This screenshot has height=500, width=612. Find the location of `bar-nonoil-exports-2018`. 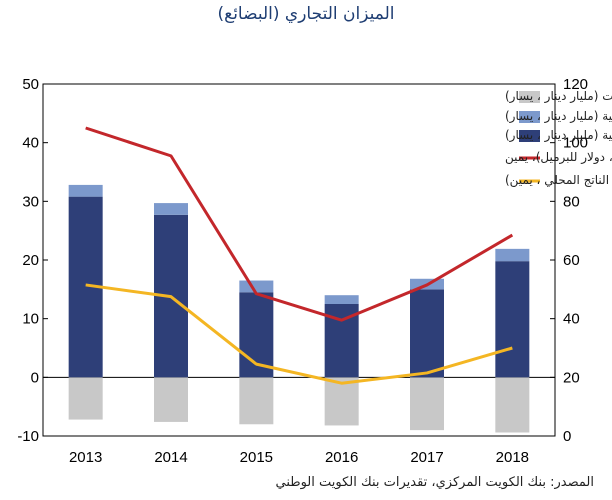

bar-nonoil-exports-2018 is located at coordinates (512, 255).